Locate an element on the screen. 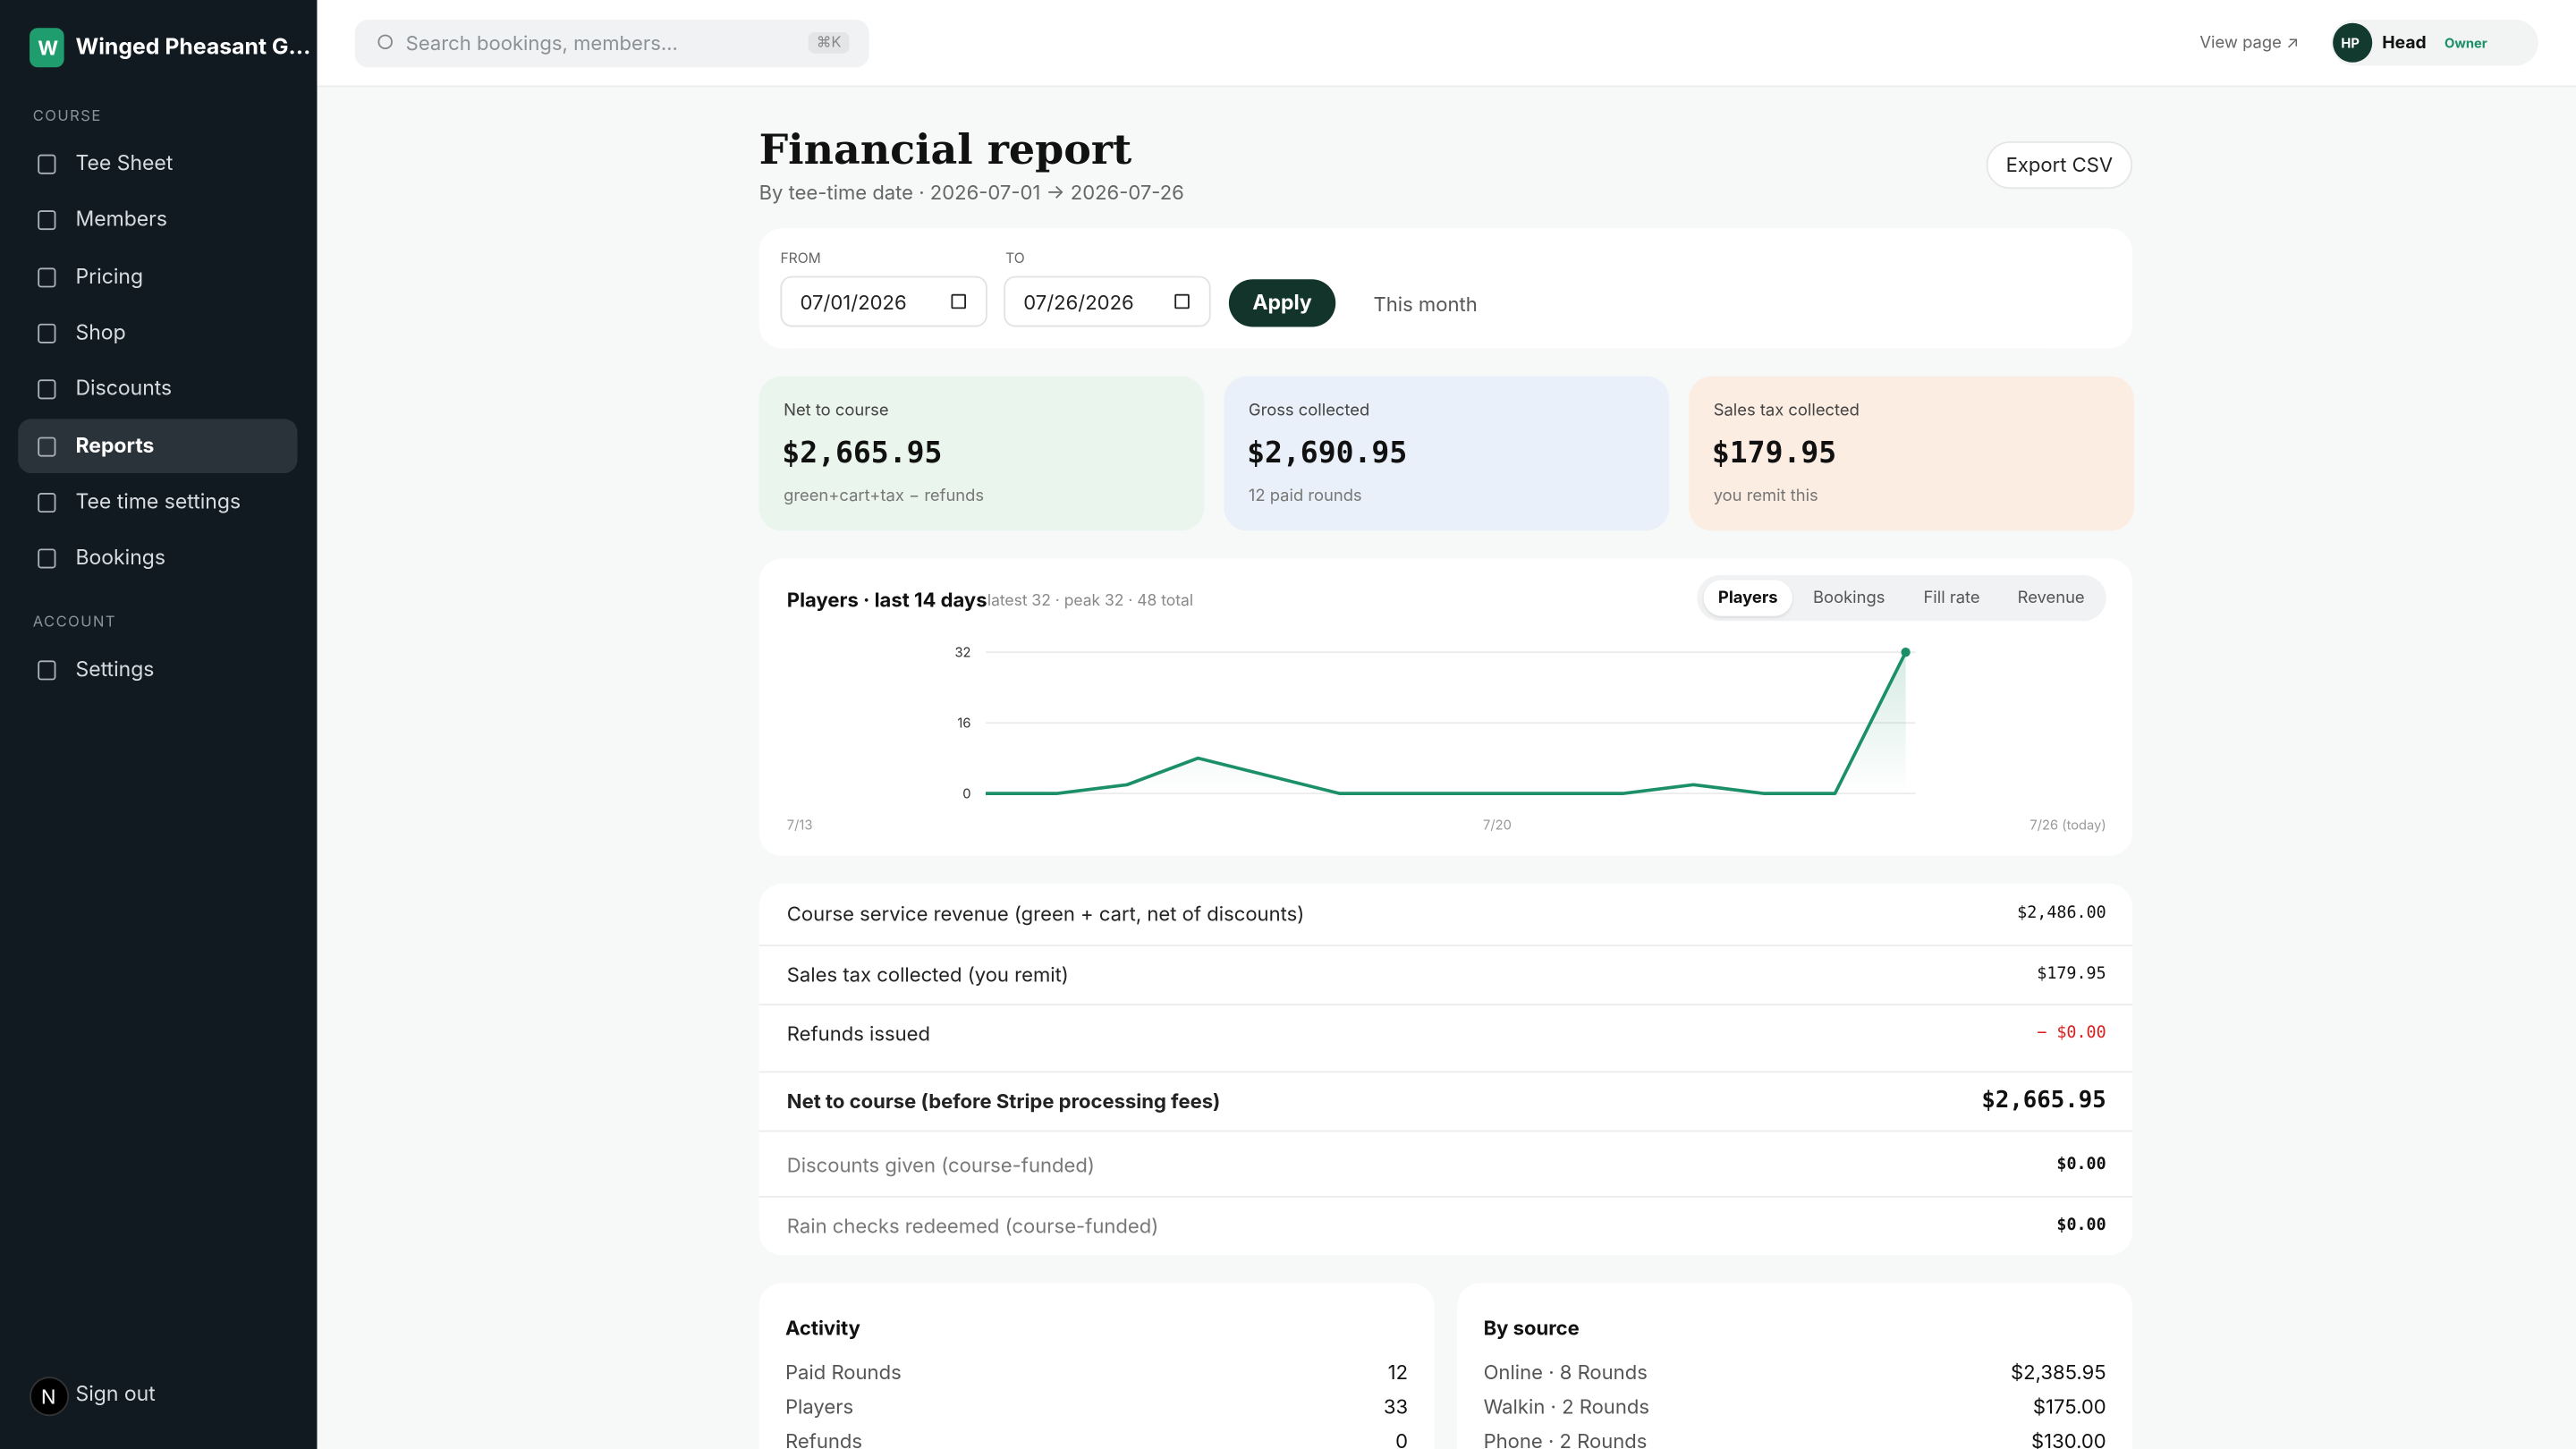  ledger-label: Sales tax collected (you remit) is located at coordinates (927, 974).